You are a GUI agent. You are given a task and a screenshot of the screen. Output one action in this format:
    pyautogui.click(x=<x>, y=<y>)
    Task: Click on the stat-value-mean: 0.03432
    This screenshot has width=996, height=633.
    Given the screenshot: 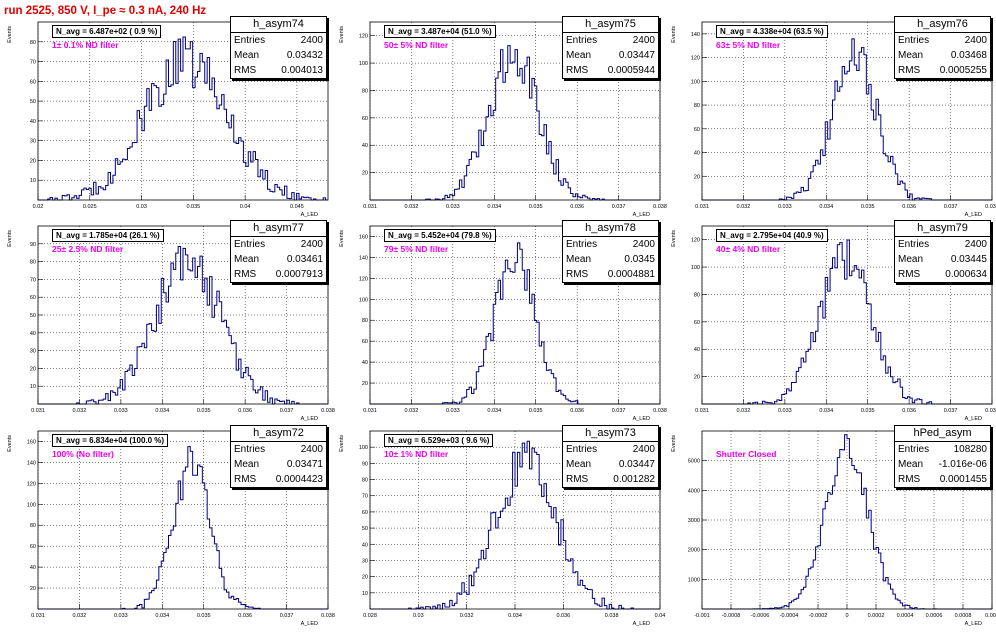 What is the action you would take?
    pyautogui.click(x=304, y=55)
    